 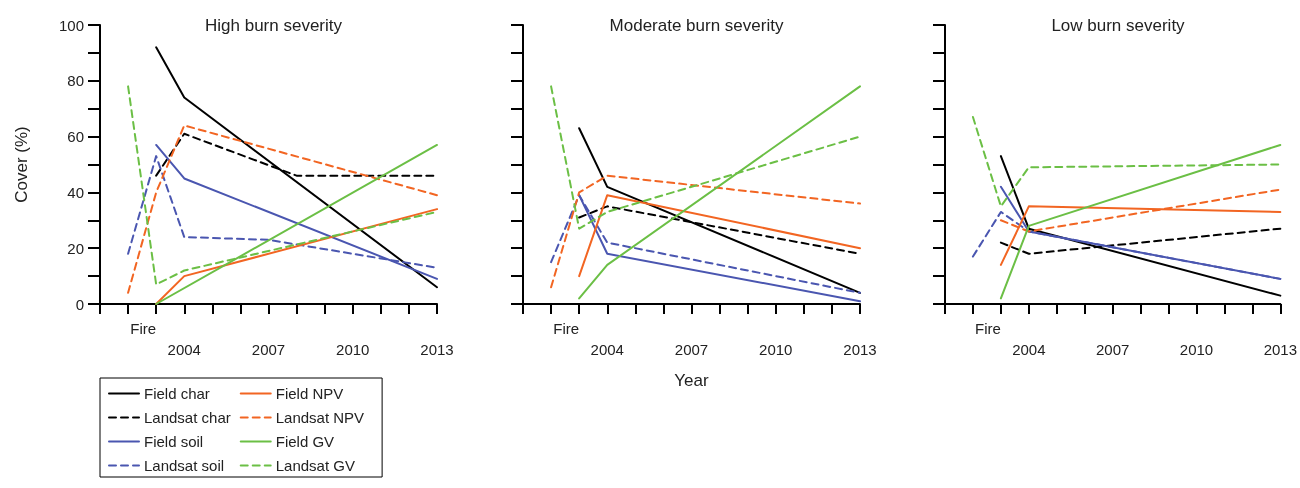 I want to click on legend-label: Landsat NPV, so click(x=320, y=417).